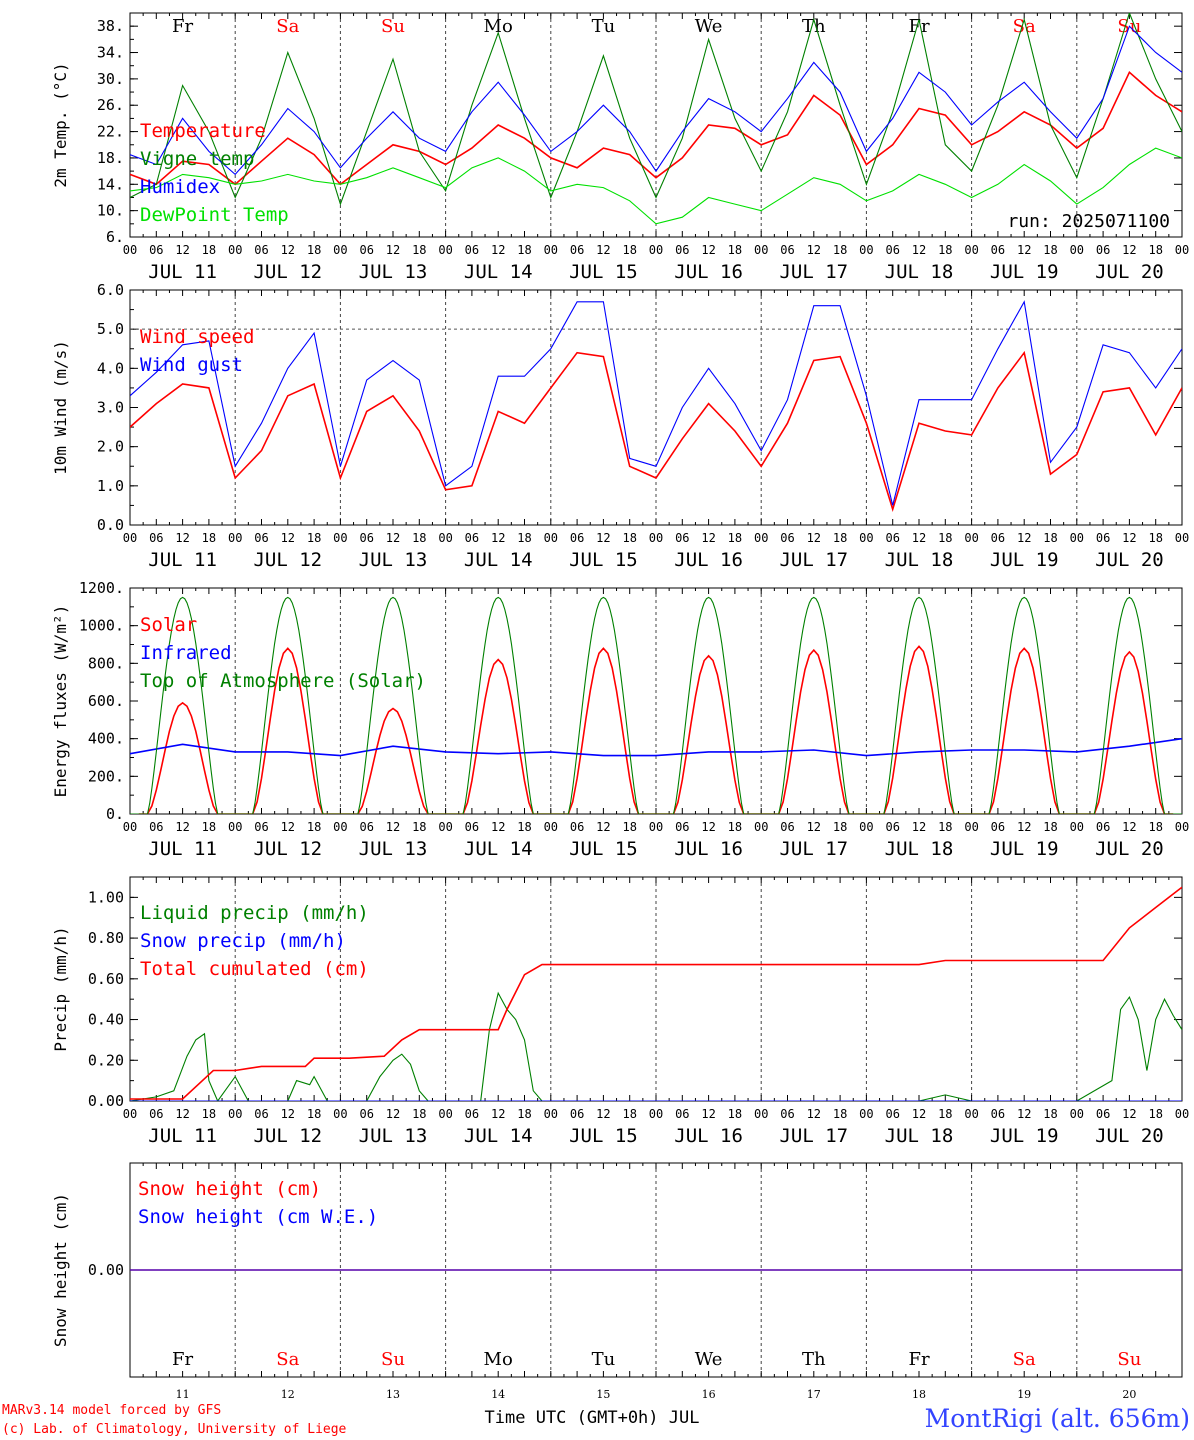  What do you see at coordinates (106, 897) in the screenshot?
I see `y-tick-label: 1.00` at bounding box center [106, 897].